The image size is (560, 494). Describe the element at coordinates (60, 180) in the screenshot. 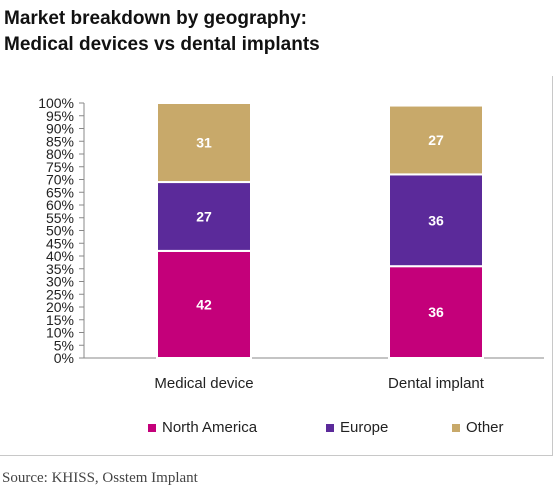

I see `y-tick-label: 70%` at that location.